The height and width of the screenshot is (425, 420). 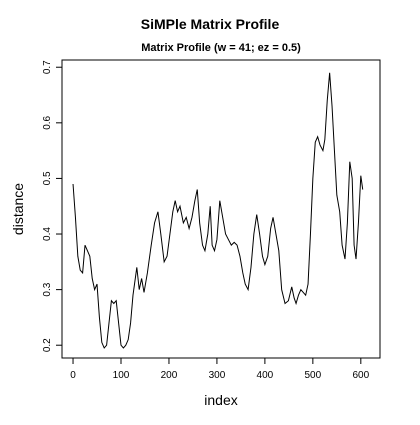 What do you see at coordinates (47, 234) in the screenshot?
I see `y-tick-label: 0.4` at bounding box center [47, 234].